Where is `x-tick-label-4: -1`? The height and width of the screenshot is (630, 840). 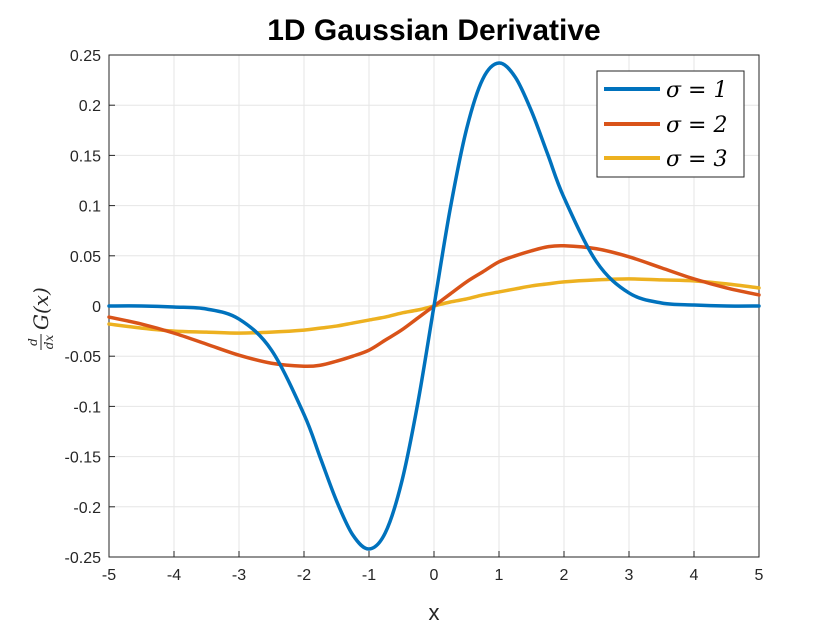
x-tick-label-4: -1 is located at coordinates (369, 575).